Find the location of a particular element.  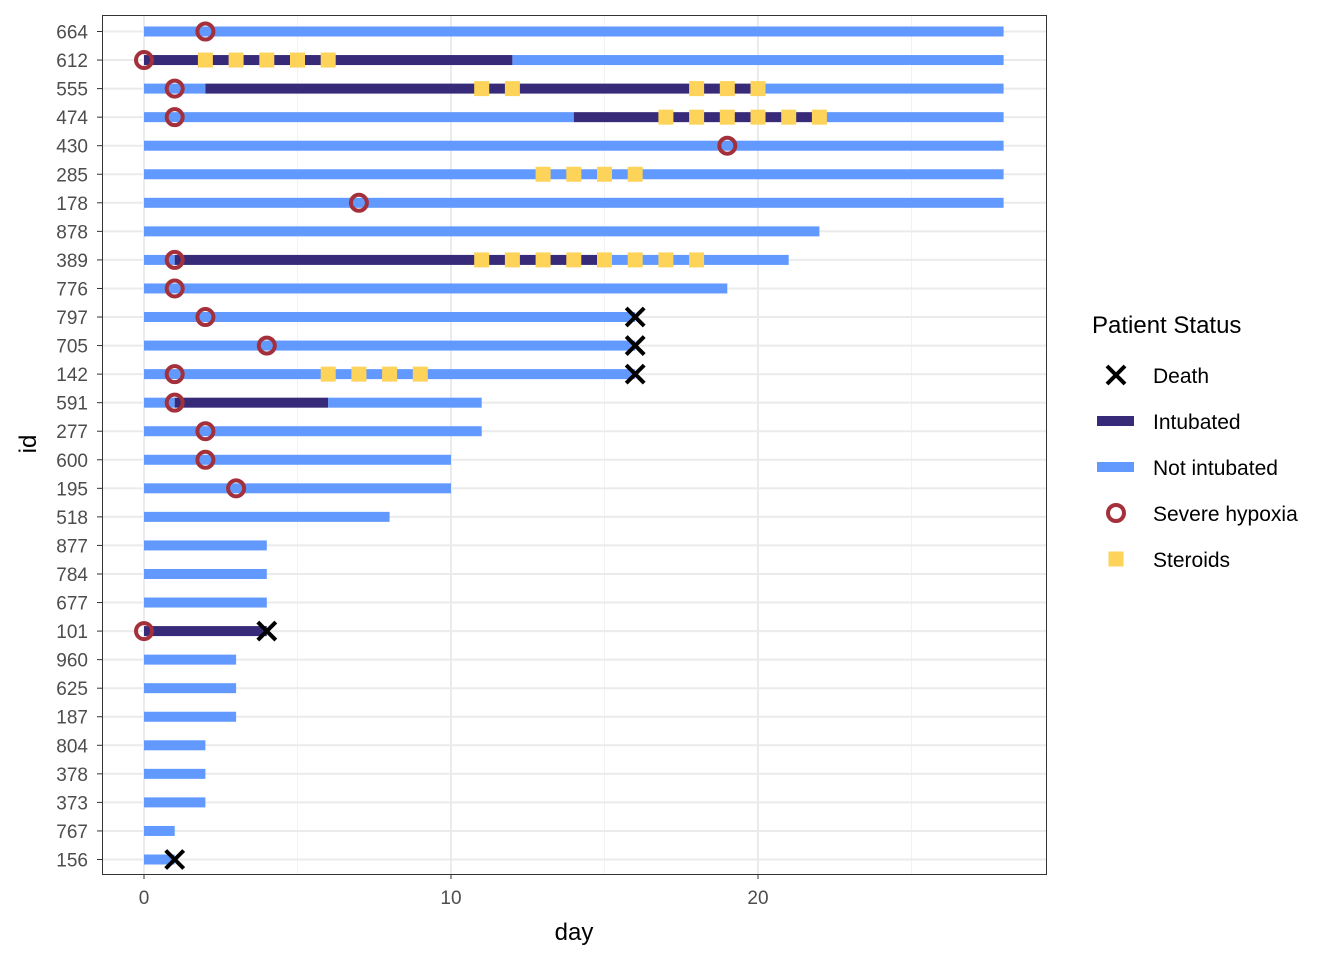

y-tick-label: 960 is located at coordinates (72, 661).